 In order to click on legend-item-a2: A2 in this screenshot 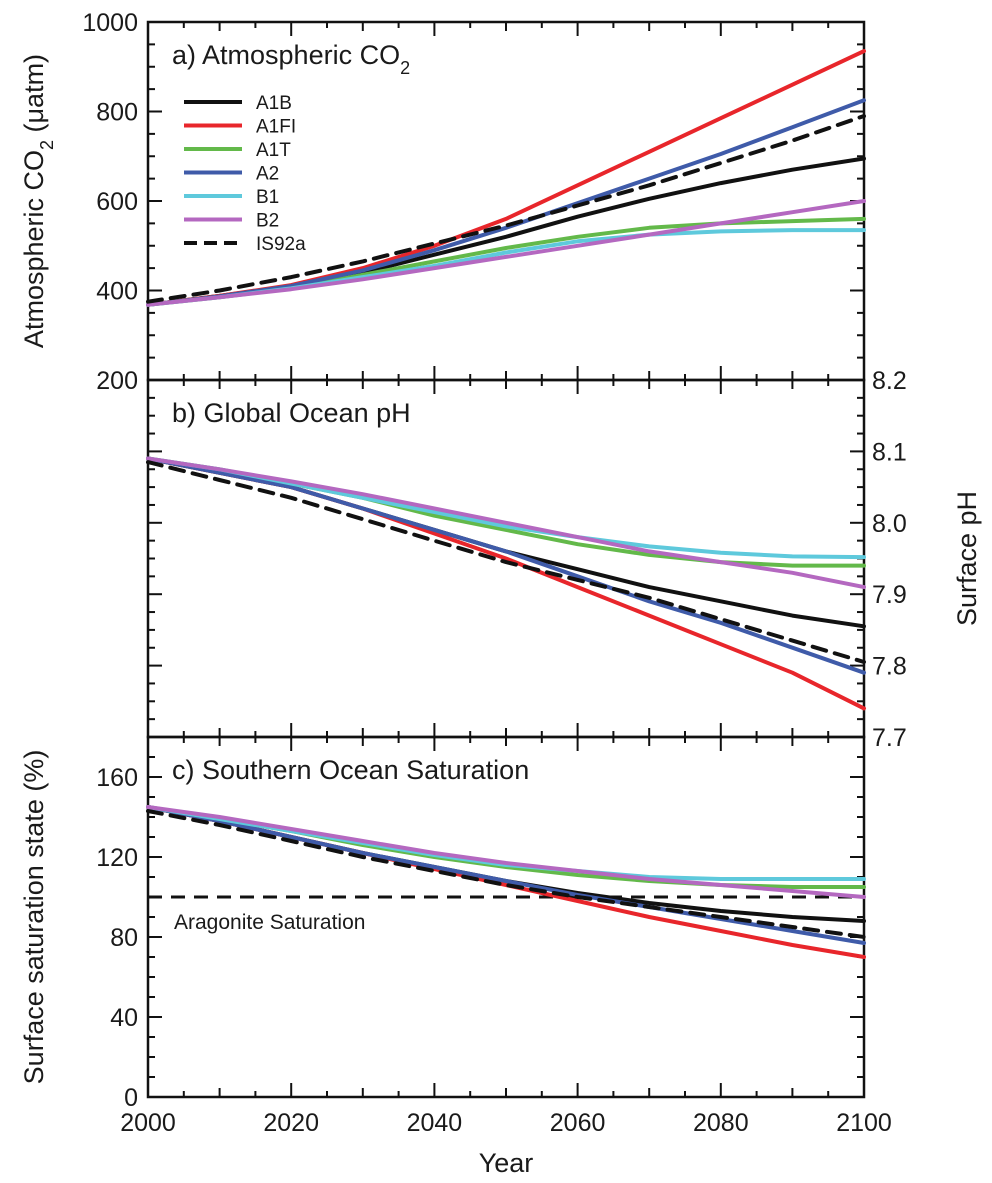, I will do `click(231, 174)`.